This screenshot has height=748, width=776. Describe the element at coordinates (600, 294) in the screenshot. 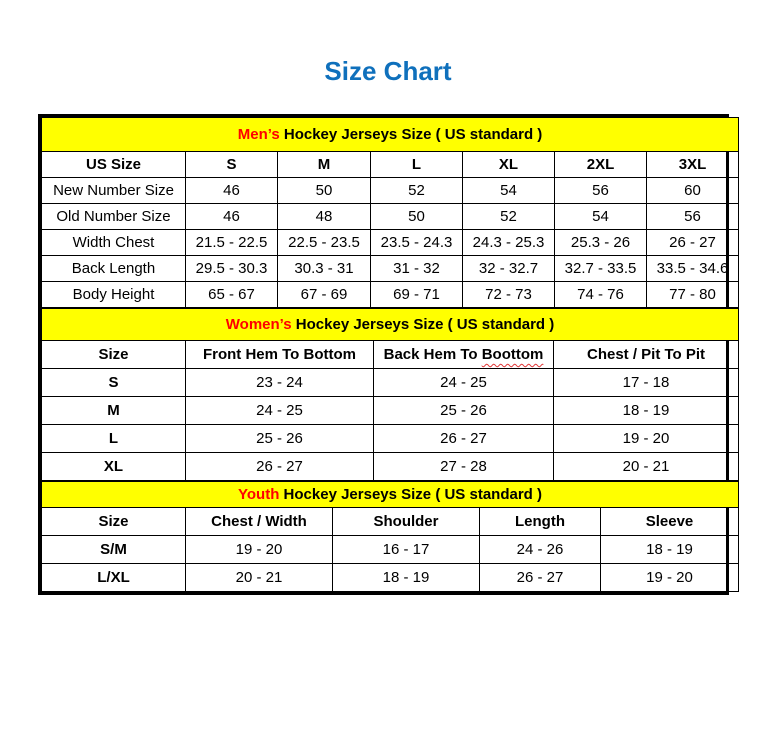

I see `data-cell: 74 - 76` at that location.